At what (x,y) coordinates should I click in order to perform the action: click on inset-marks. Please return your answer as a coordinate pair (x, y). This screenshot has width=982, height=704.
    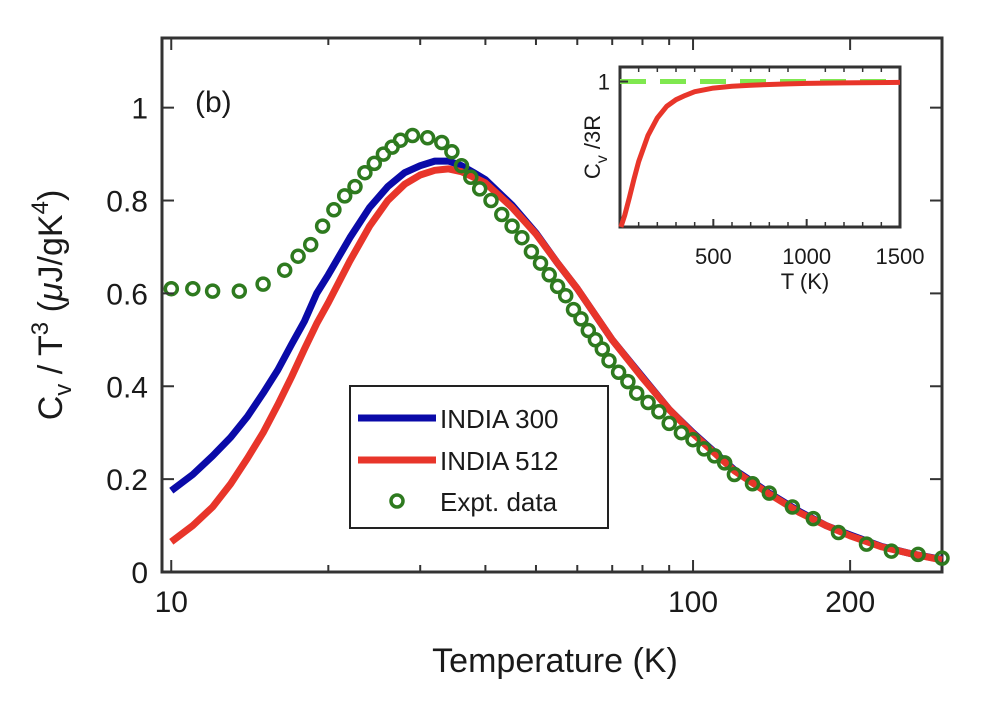
    Looking at the image, I should click on (759, 153).